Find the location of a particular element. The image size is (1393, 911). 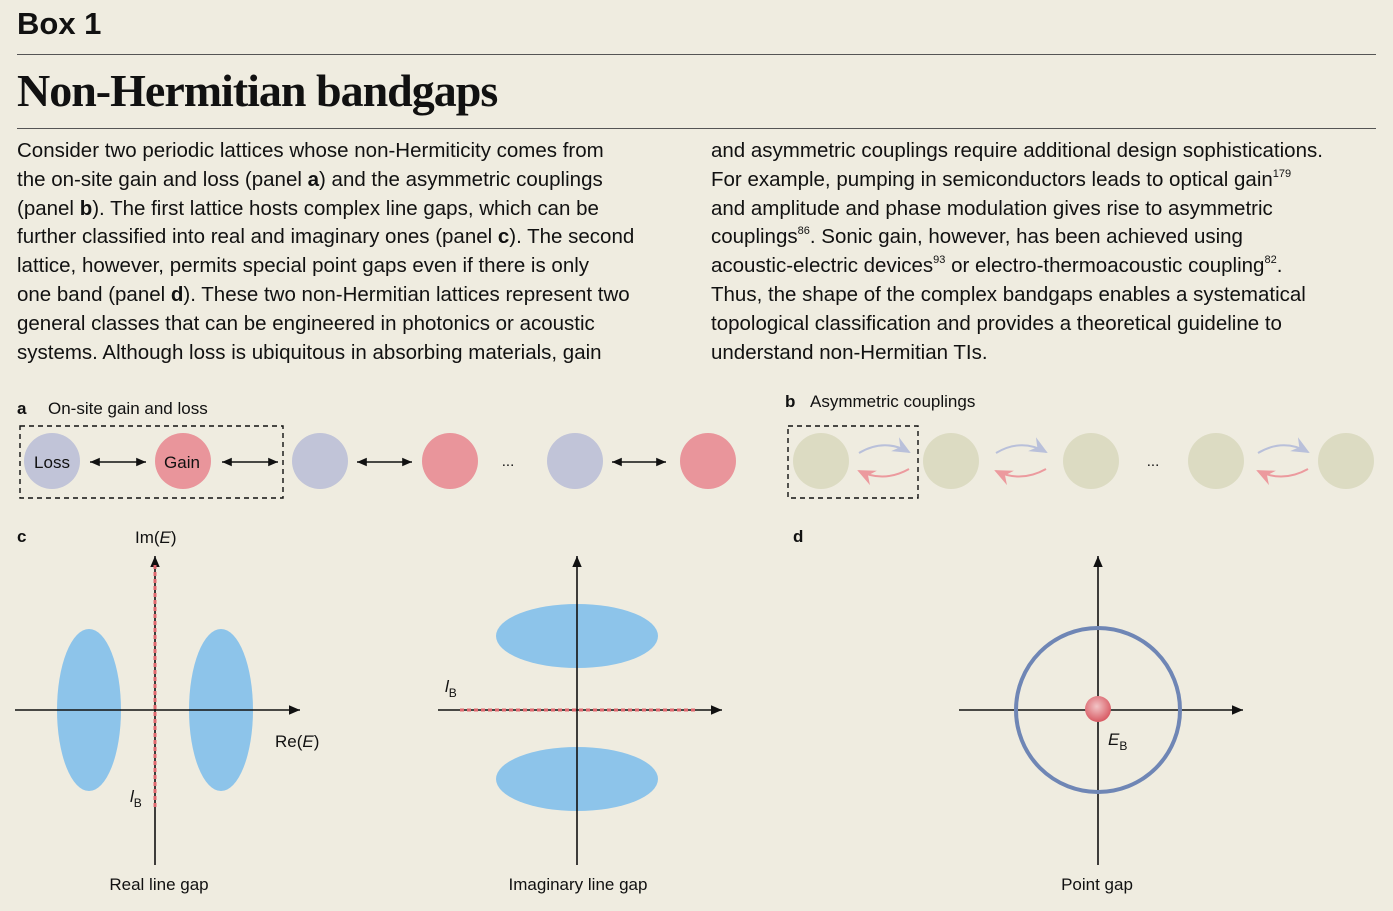

text-segment: couplings is located at coordinates (754, 237).